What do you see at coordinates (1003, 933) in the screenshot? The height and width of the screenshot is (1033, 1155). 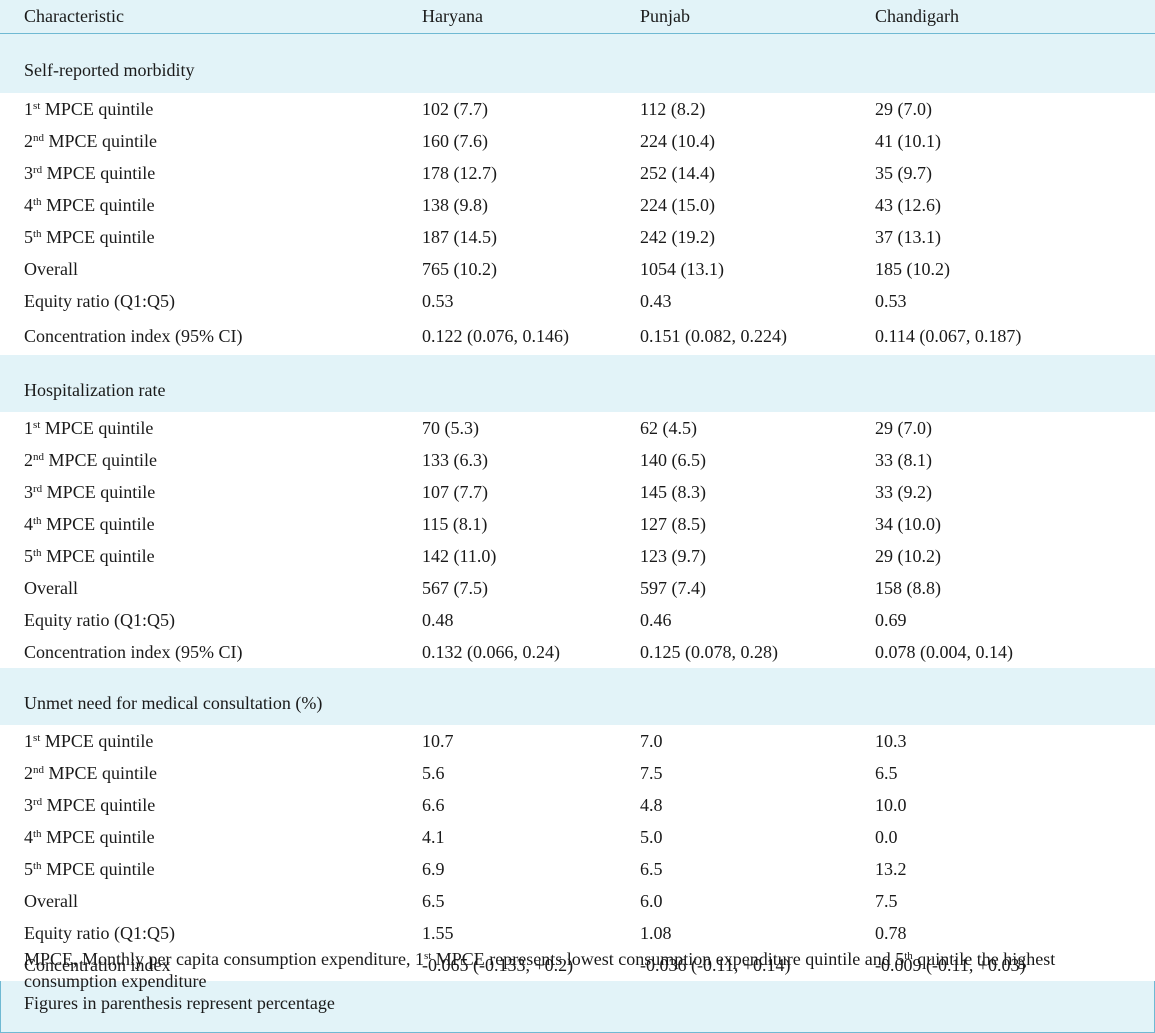 I see `cell-chandigarh: 0.78` at bounding box center [1003, 933].